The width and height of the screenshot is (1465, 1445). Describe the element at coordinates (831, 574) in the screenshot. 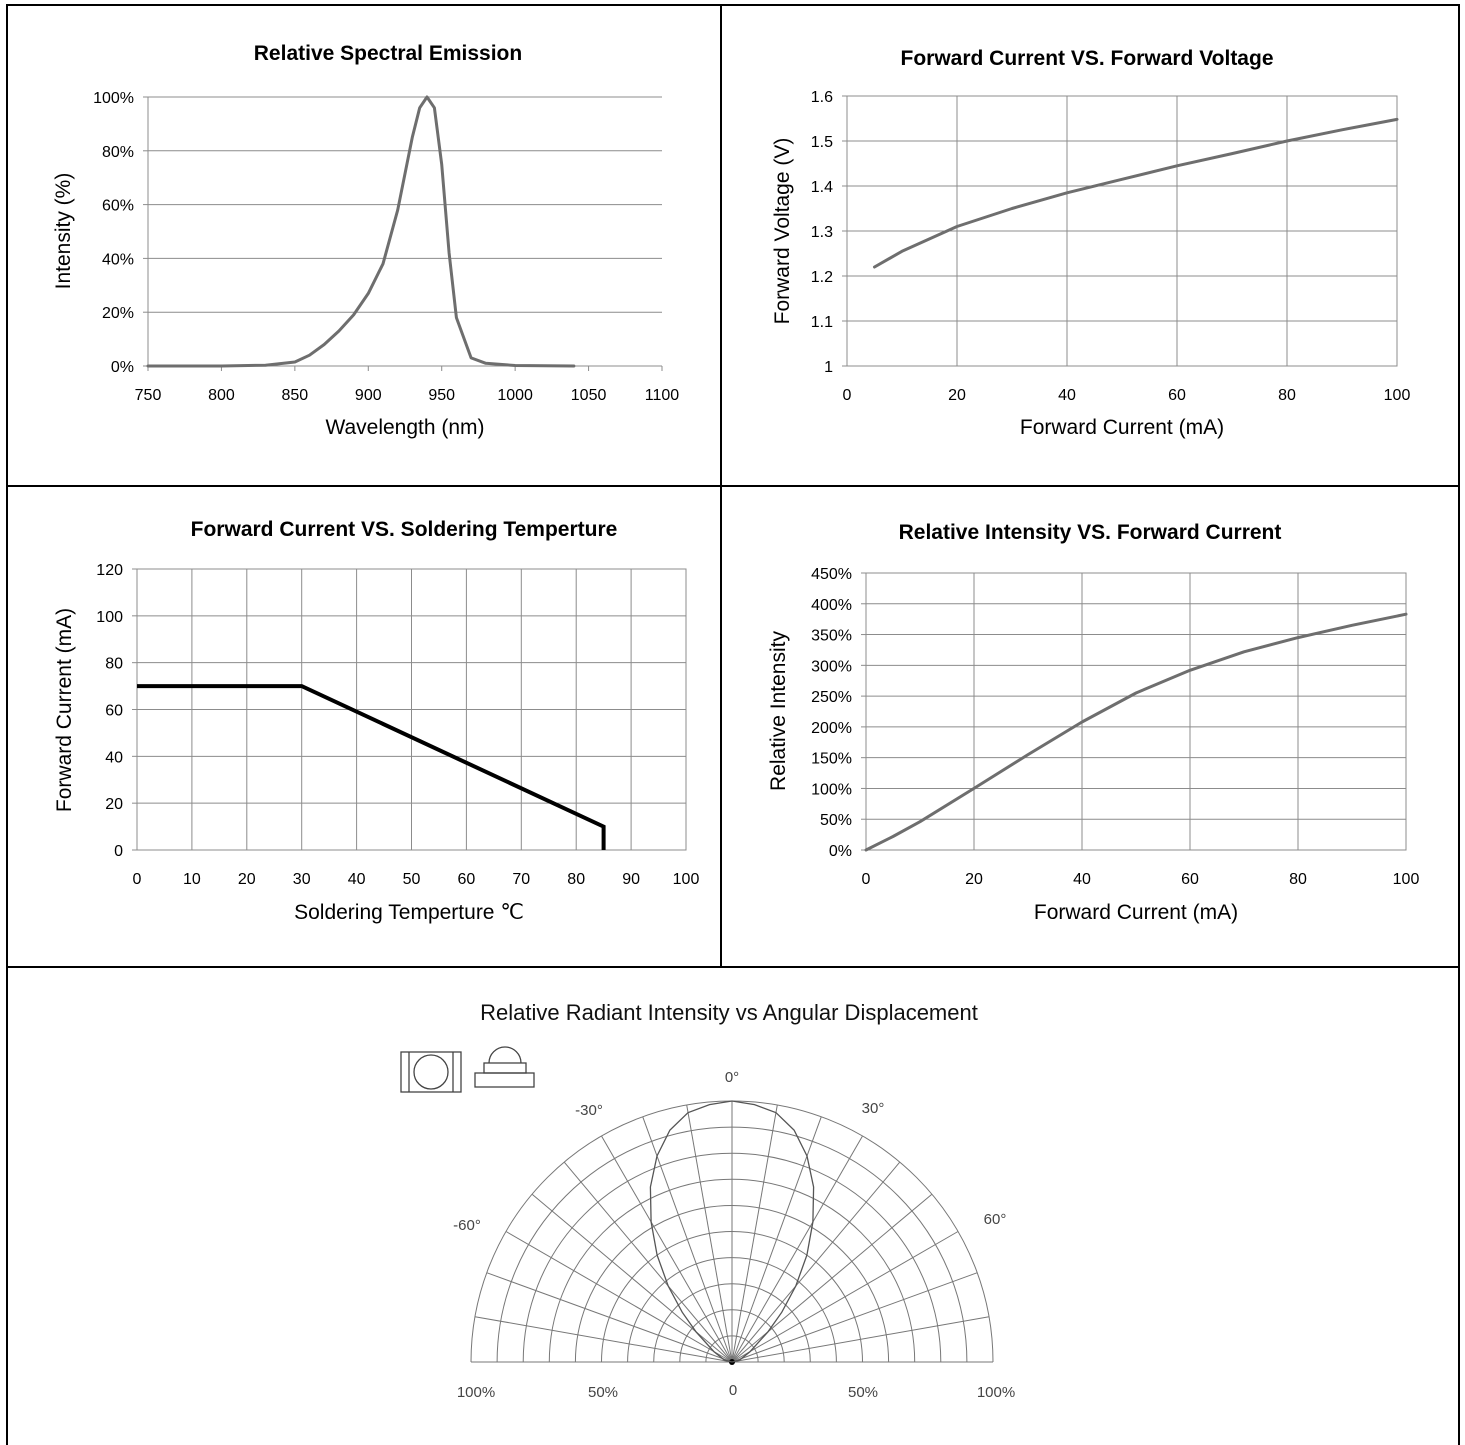

I see `y-tick-label: 450%` at that location.